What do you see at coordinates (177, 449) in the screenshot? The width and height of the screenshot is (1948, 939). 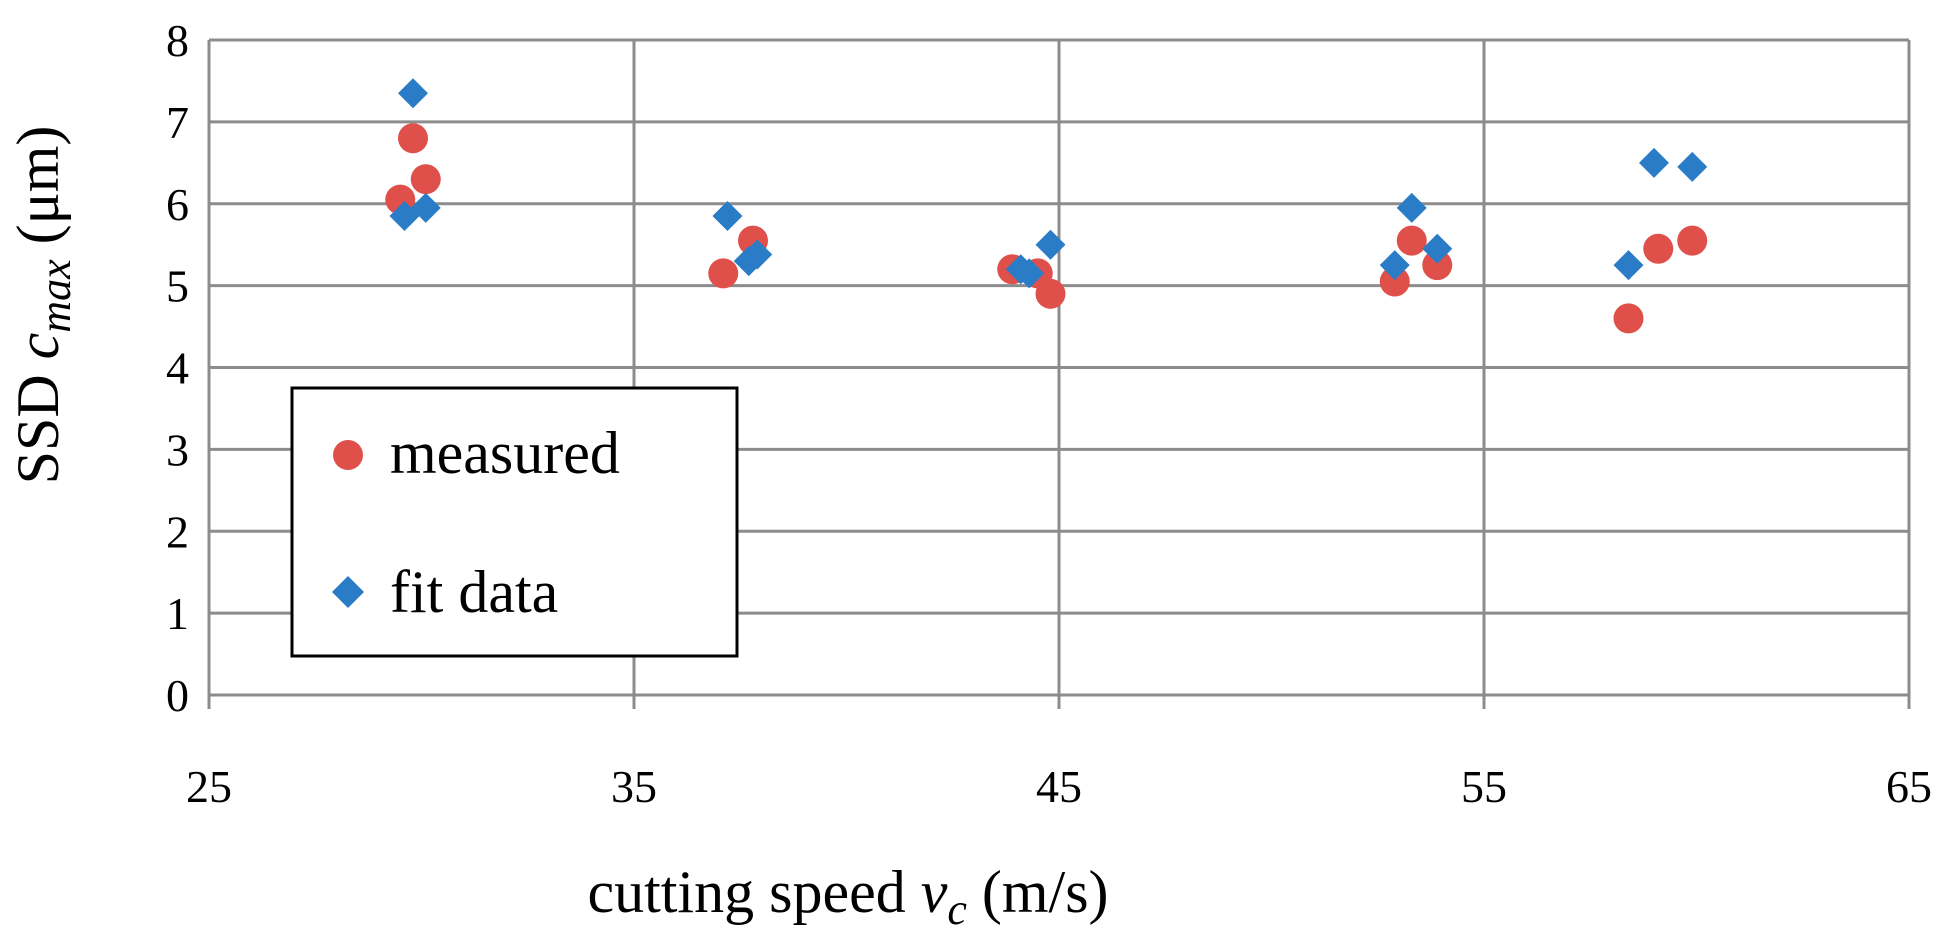 I see `y-tick-label: 3` at bounding box center [177, 449].